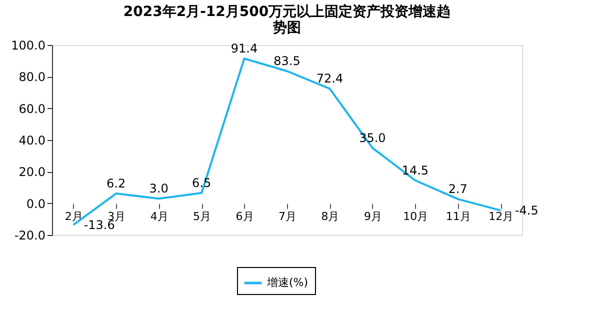 The height and width of the screenshot is (326, 593). Describe the element at coordinates (36, 203) in the screenshot. I see `y-tick-label: 0.0` at that location.